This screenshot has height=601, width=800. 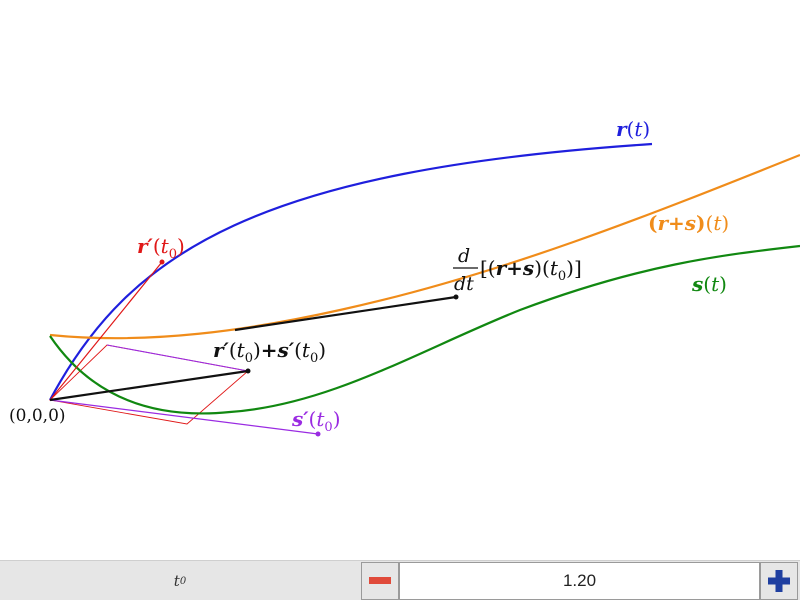 What do you see at coordinates (162, 262) in the screenshot?
I see `vector-r-prime-tip` at bounding box center [162, 262].